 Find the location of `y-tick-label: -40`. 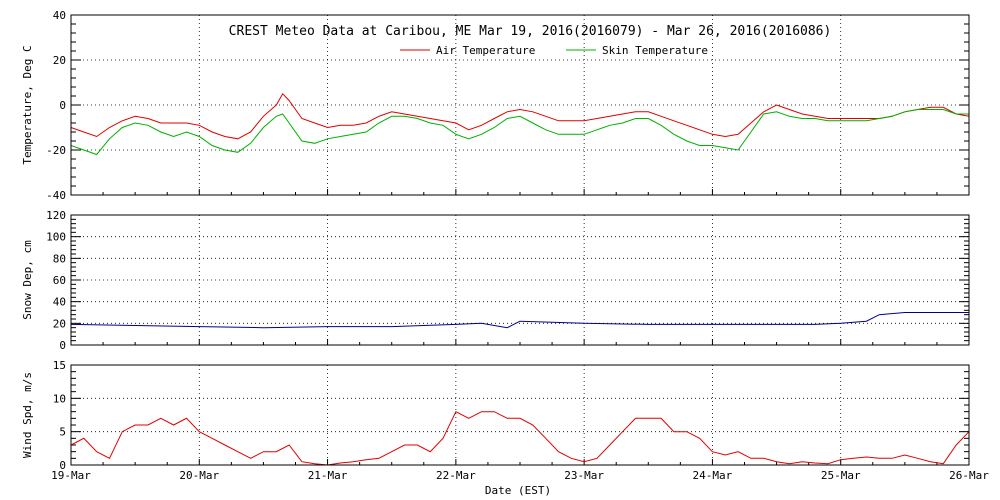

y-tick-label: -40 is located at coordinates (56, 195).